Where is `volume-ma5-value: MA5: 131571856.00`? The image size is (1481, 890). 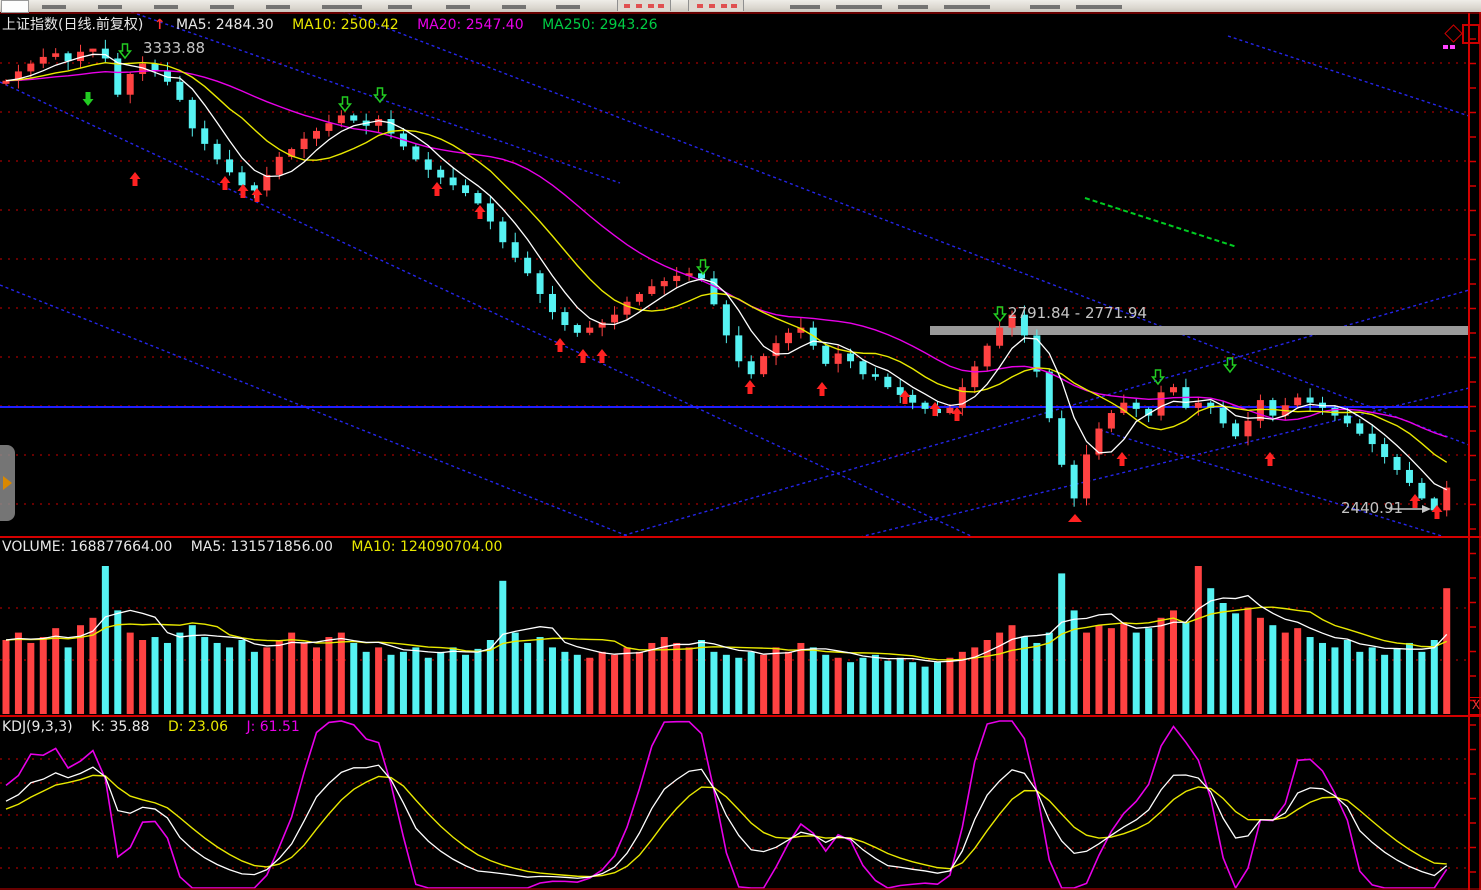
volume-ma5-value: MA5: 131571856.00 is located at coordinates (261, 547).